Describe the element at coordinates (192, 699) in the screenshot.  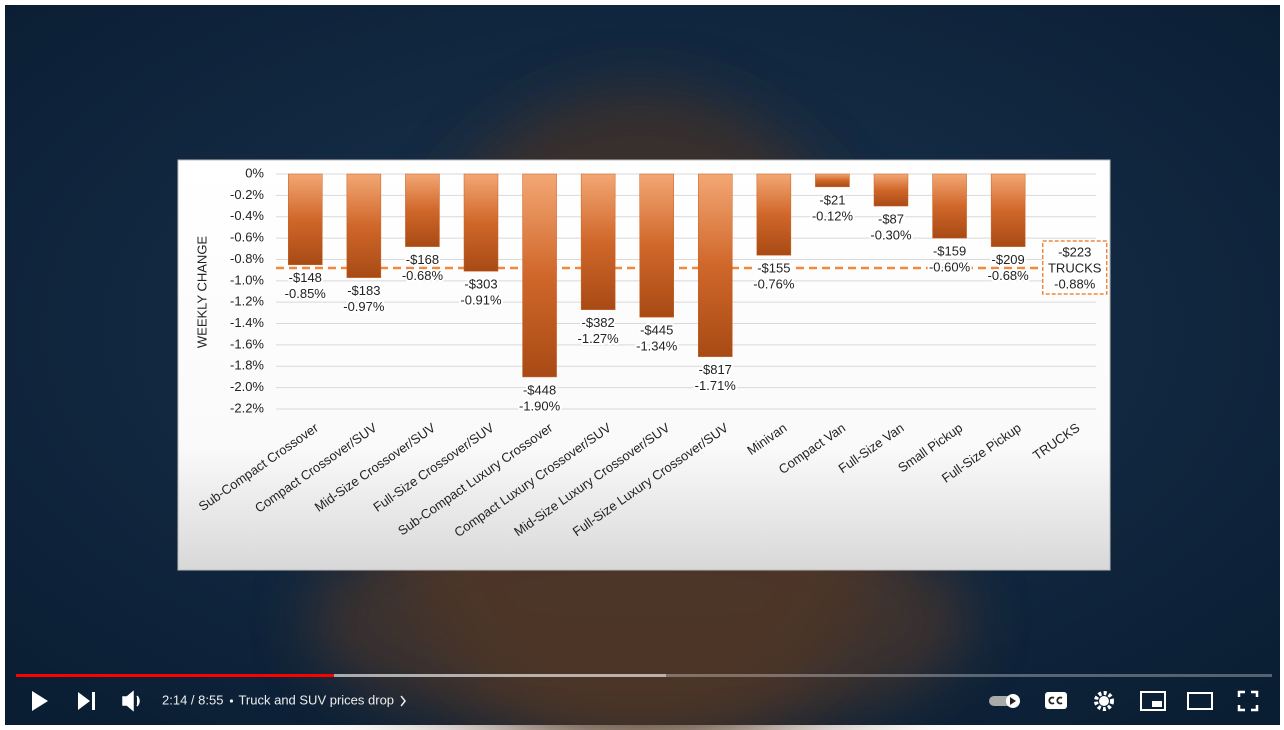
I see `time-display: 2:14 / 8:55` at that location.